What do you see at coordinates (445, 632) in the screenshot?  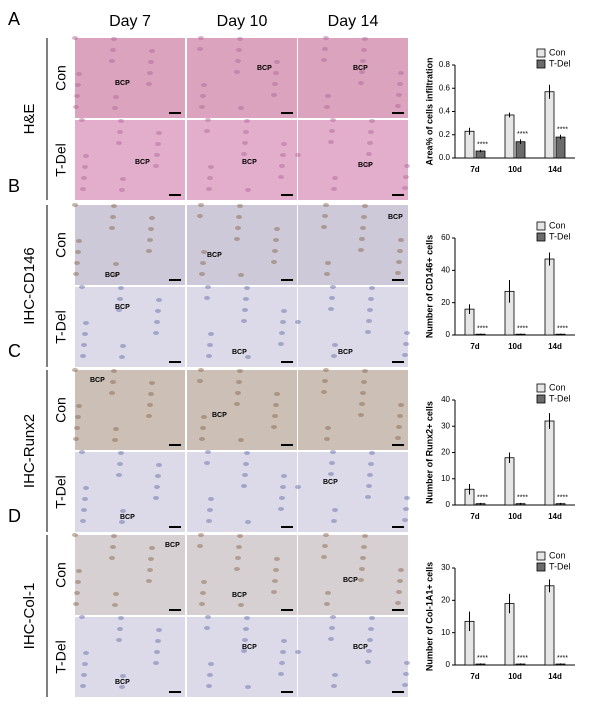 I see `y-tick-label: 10` at bounding box center [445, 632].